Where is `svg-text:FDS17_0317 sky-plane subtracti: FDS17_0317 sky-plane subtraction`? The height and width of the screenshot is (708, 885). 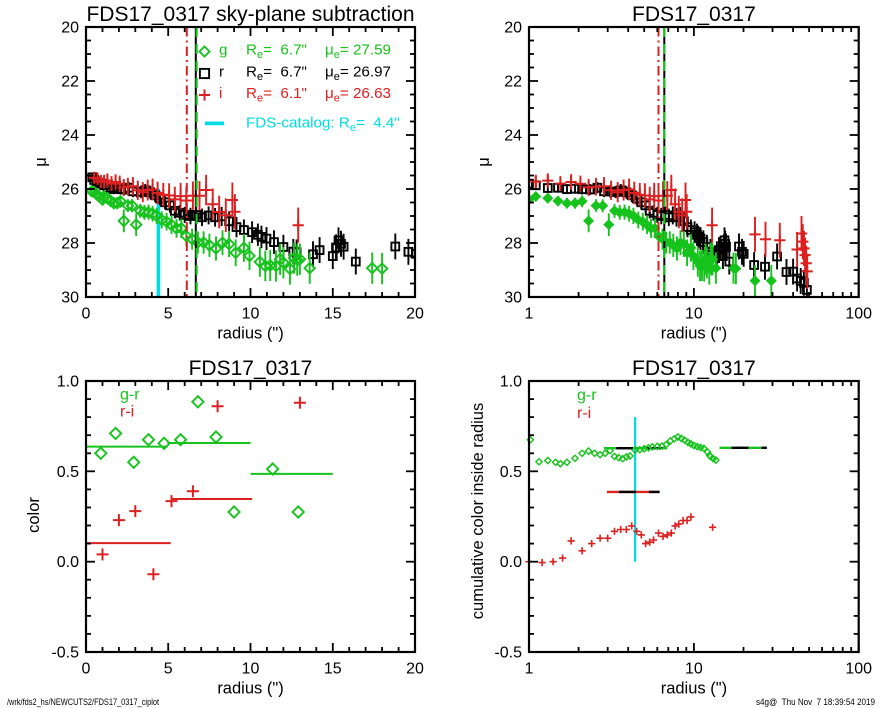 svg-text:FDS17_0317 sky-plane subtracti: FDS17_0317 sky-plane subtraction is located at coordinates (250, 14).